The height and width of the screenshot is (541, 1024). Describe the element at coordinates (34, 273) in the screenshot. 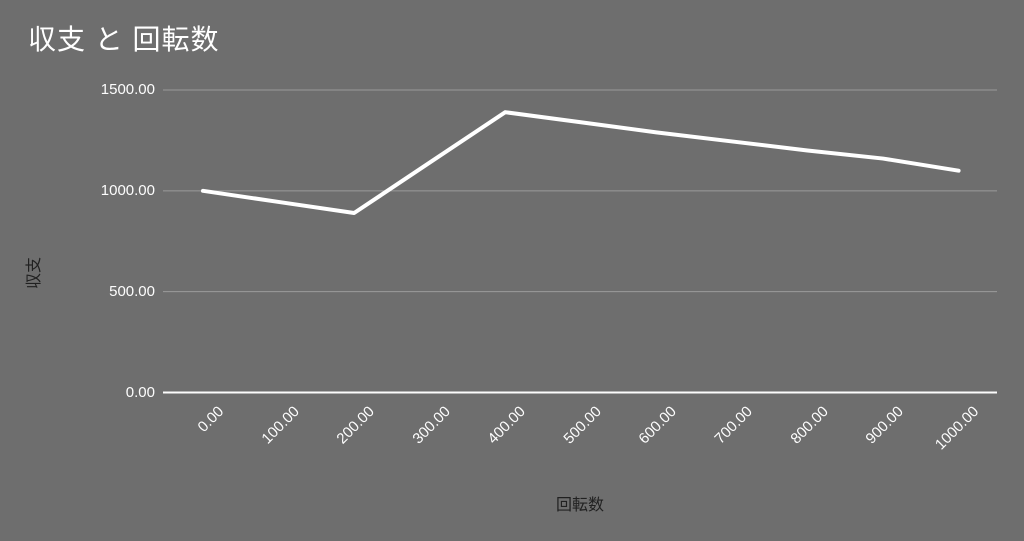

I see `y-axis-title: 収支` at that location.